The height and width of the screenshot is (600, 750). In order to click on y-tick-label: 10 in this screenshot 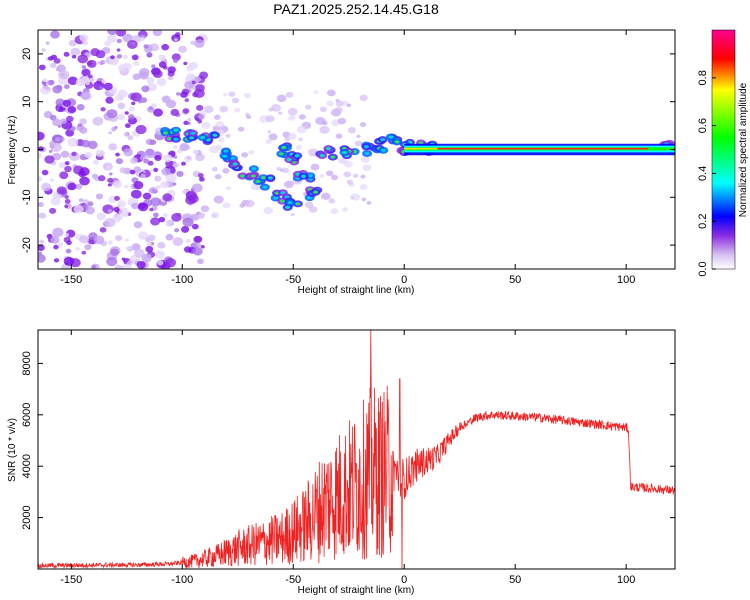, I will do `click(27, 102)`.